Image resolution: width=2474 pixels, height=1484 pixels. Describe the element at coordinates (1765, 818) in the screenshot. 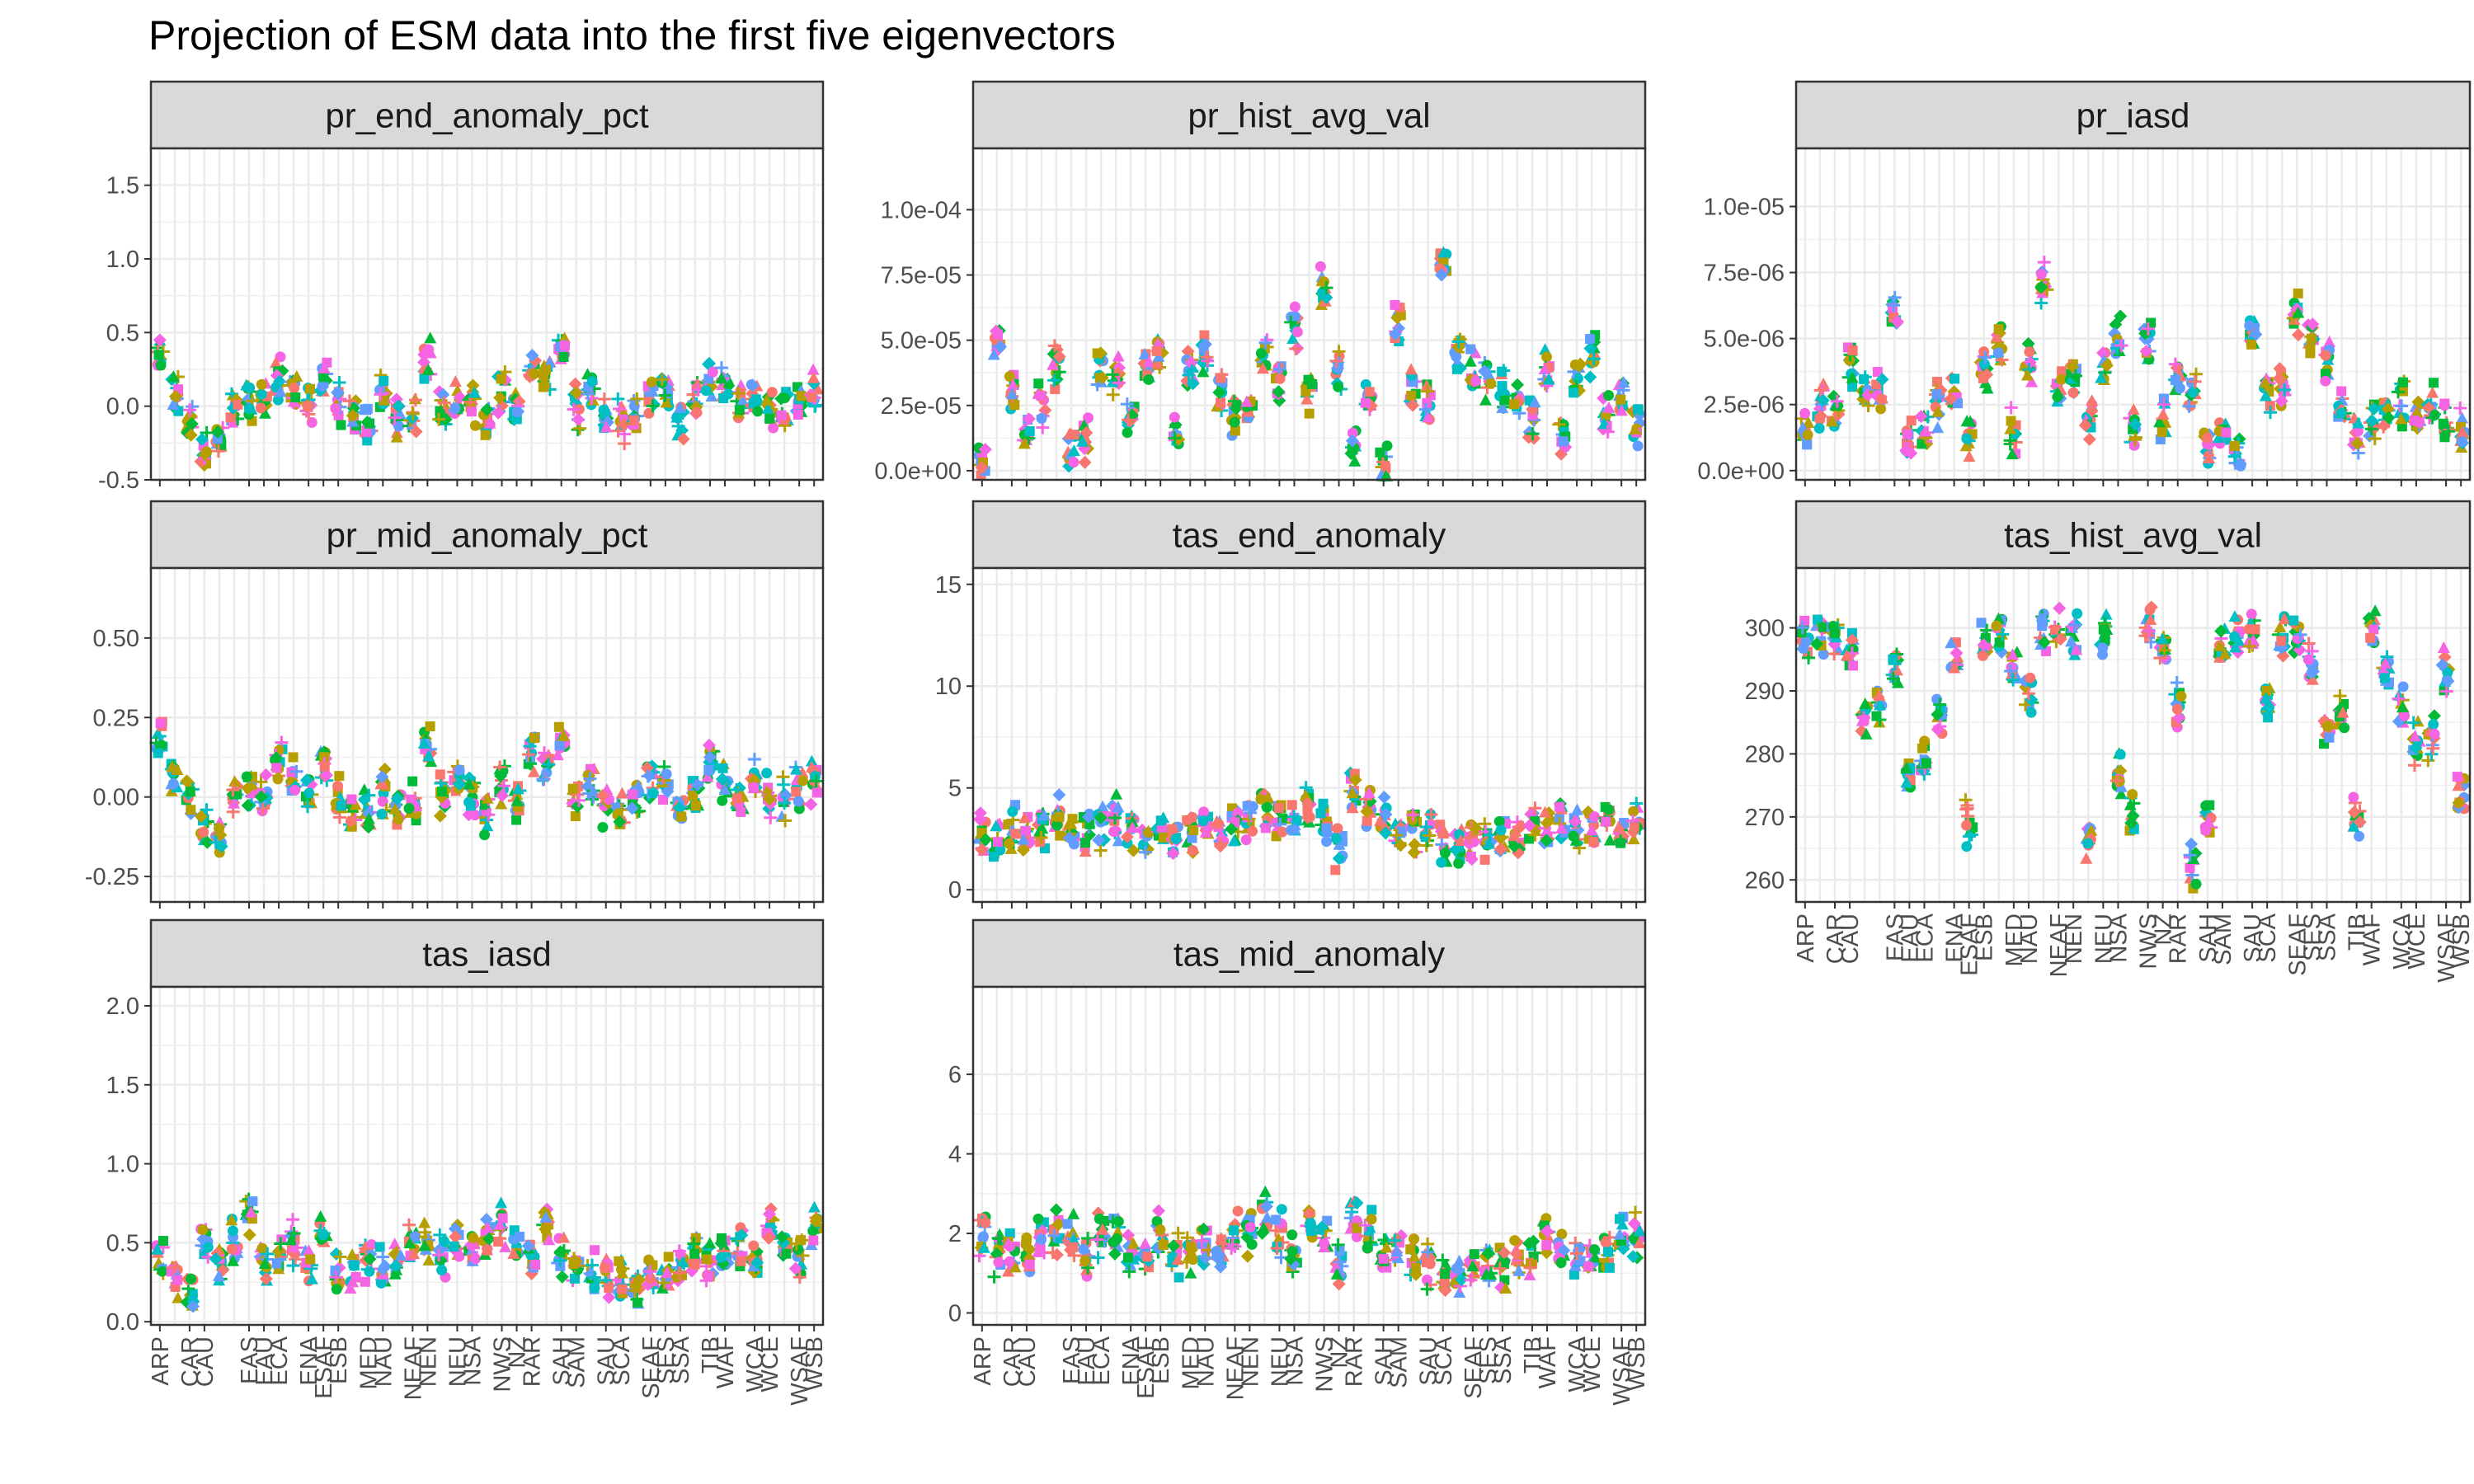

I see `y-tick-label: 270` at that location.